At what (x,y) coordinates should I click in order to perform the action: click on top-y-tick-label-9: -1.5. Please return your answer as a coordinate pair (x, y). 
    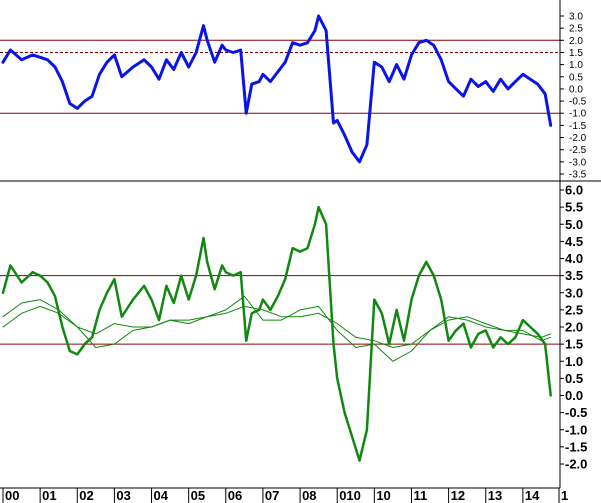
    Looking at the image, I should click on (578, 126).